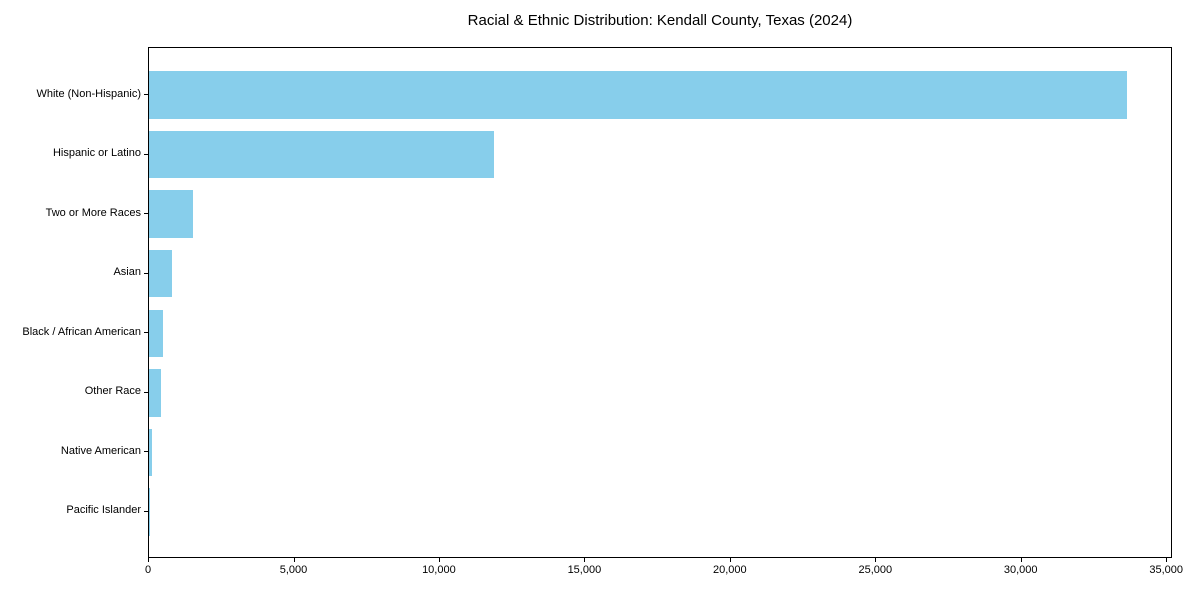 The image size is (1200, 600). Describe the element at coordinates (88, 93) in the screenshot. I see `y-label-white-non-hispanic: White (Non-Hispanic)` at that location.